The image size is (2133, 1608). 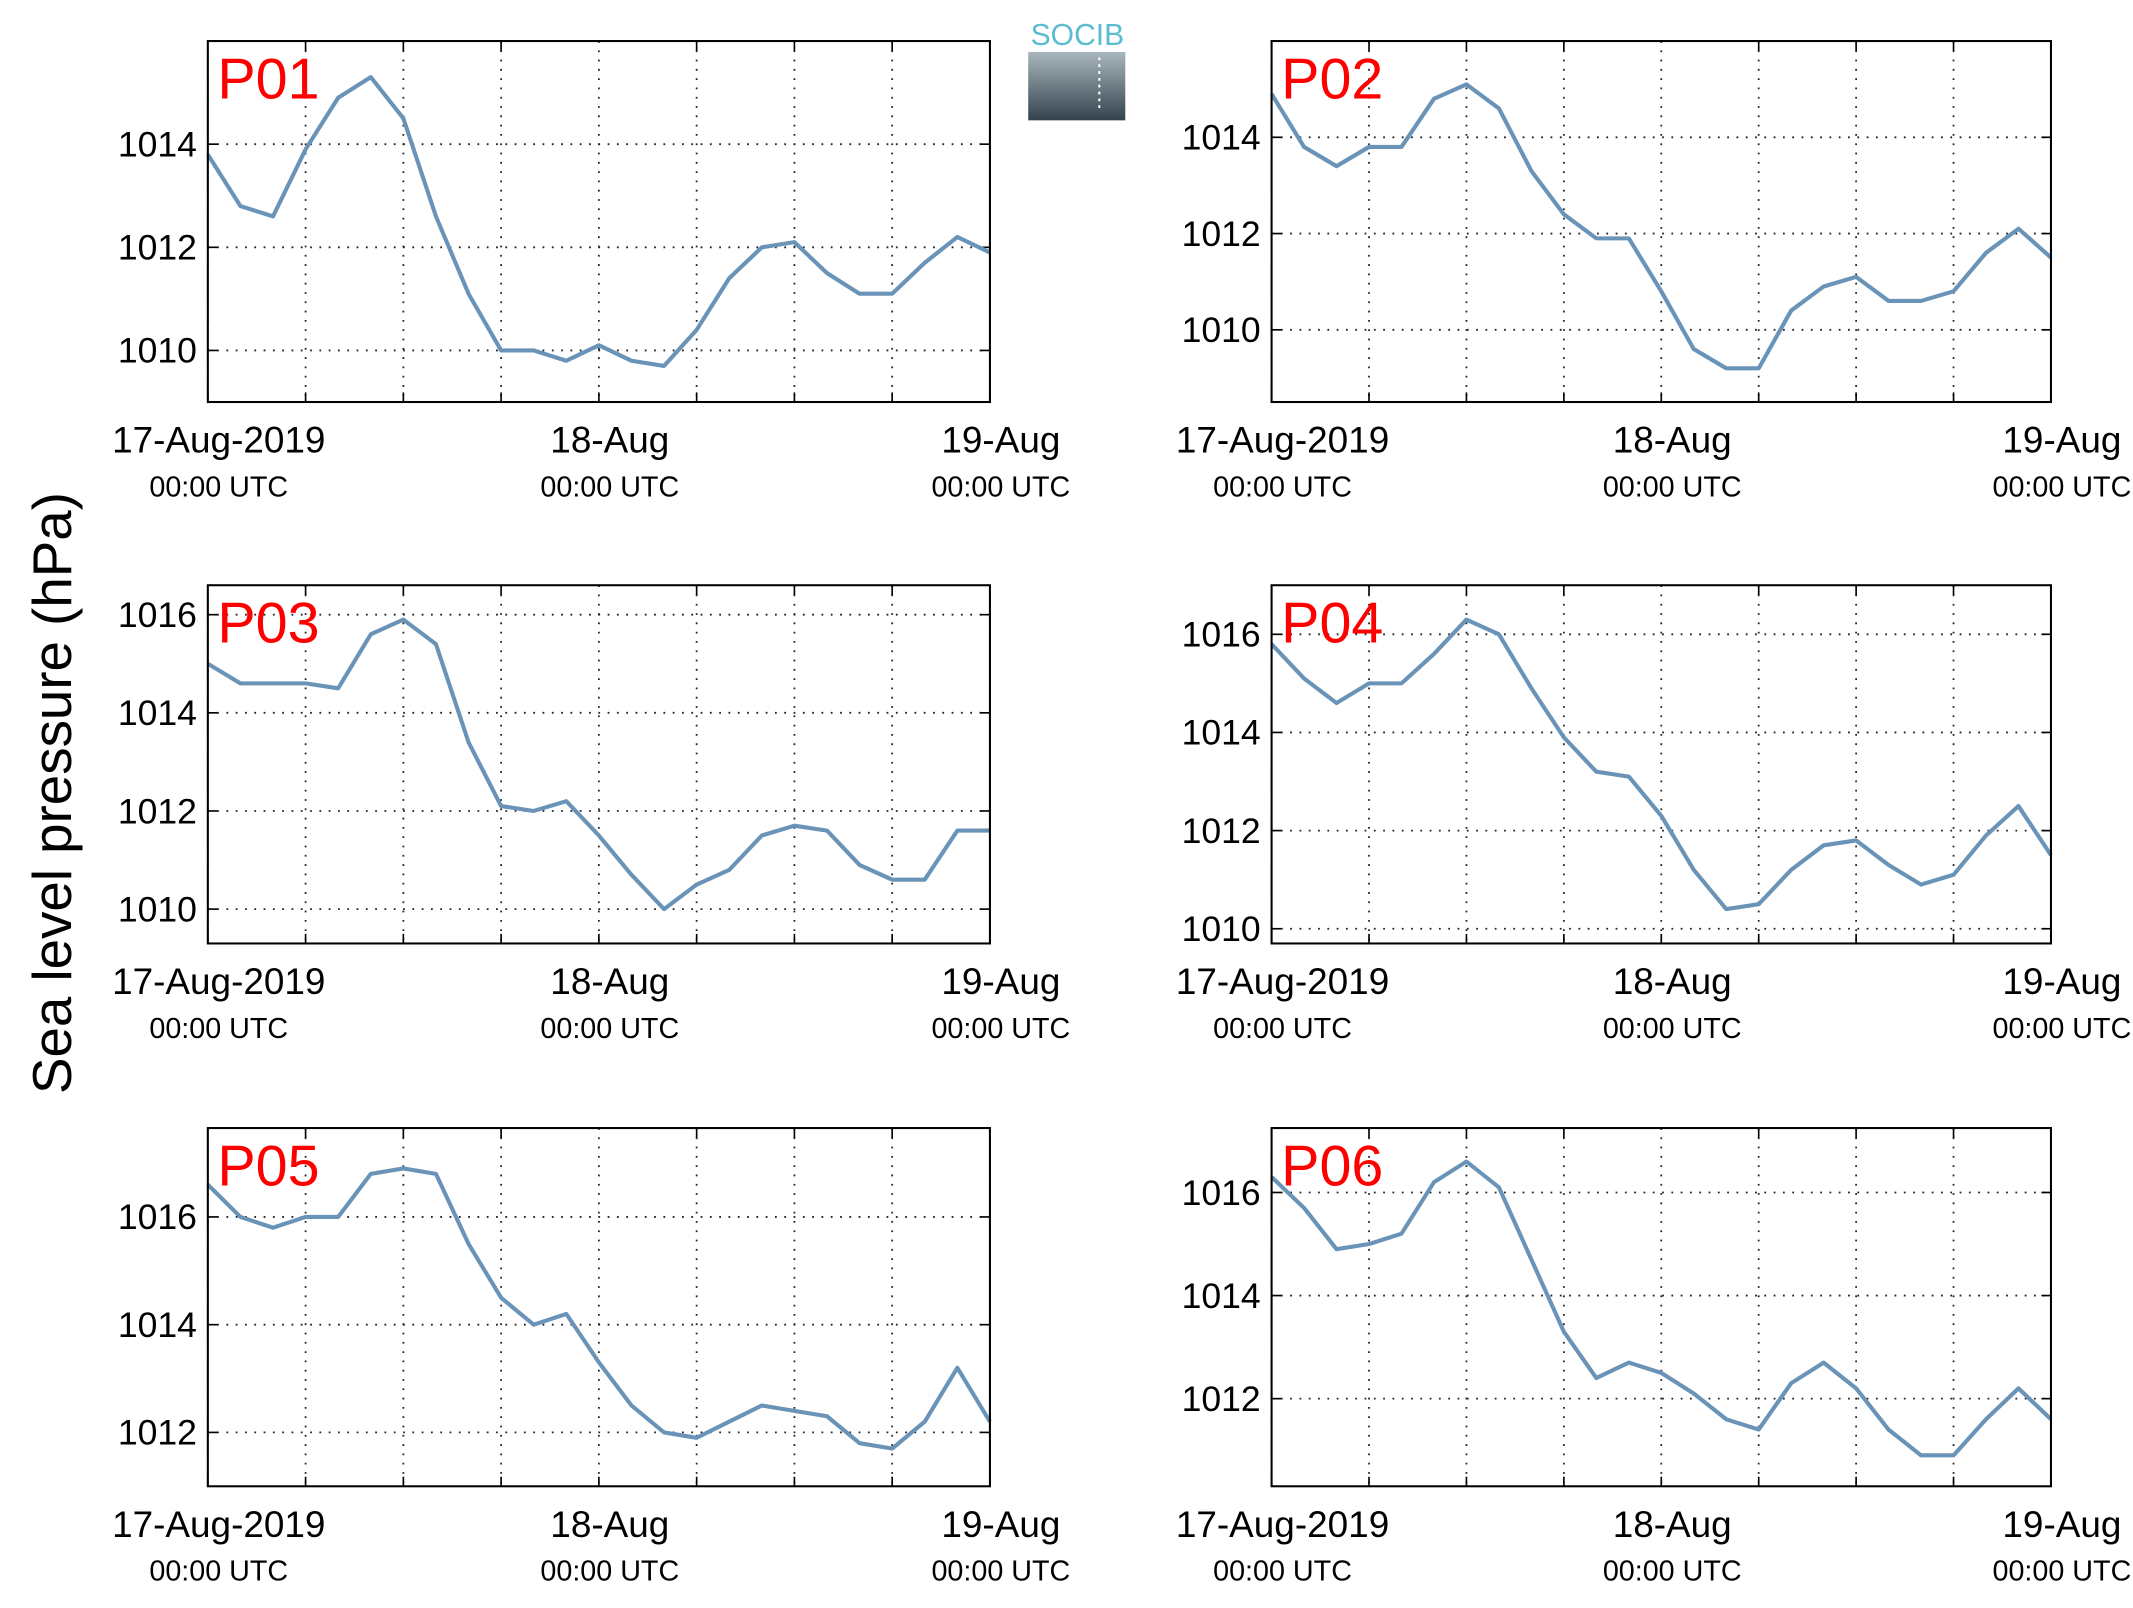 What do you see at coordinates (1332, 1166) in the screenshot?
I see `chart-title: P06` at bounding box center [1332, 1166].